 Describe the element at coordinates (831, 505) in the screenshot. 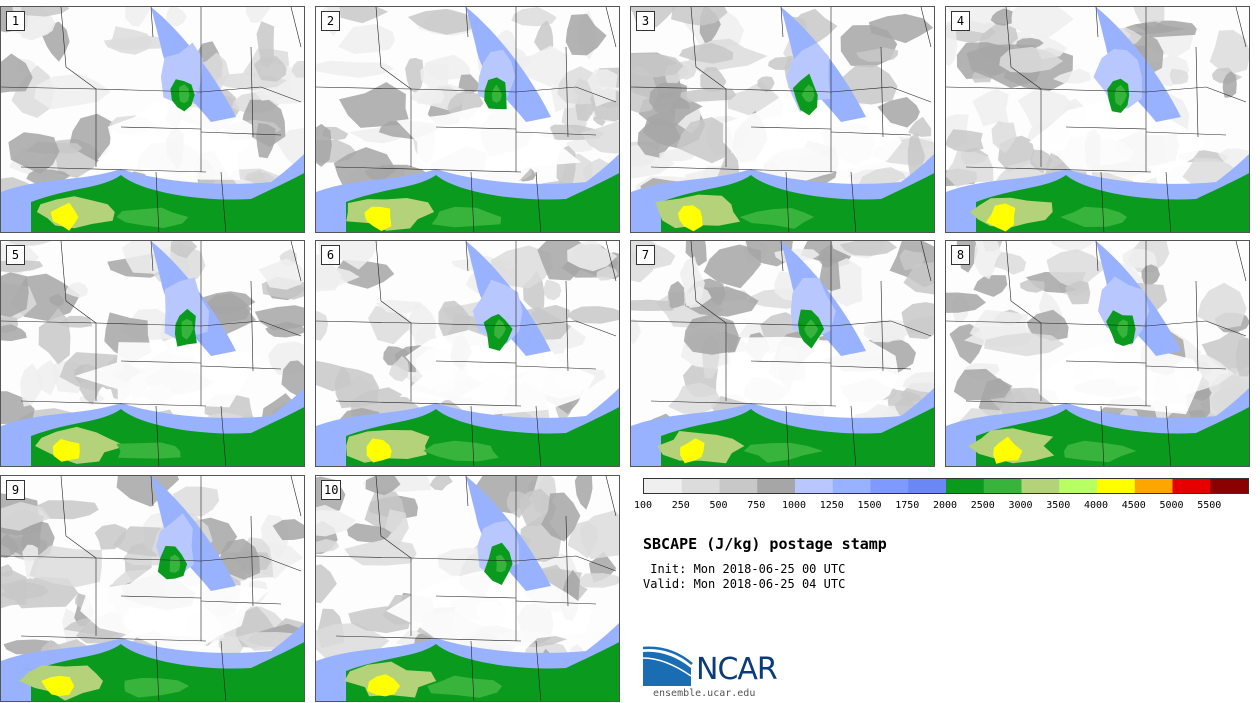

I see `colorbar-tick-label: 1250` at that location.